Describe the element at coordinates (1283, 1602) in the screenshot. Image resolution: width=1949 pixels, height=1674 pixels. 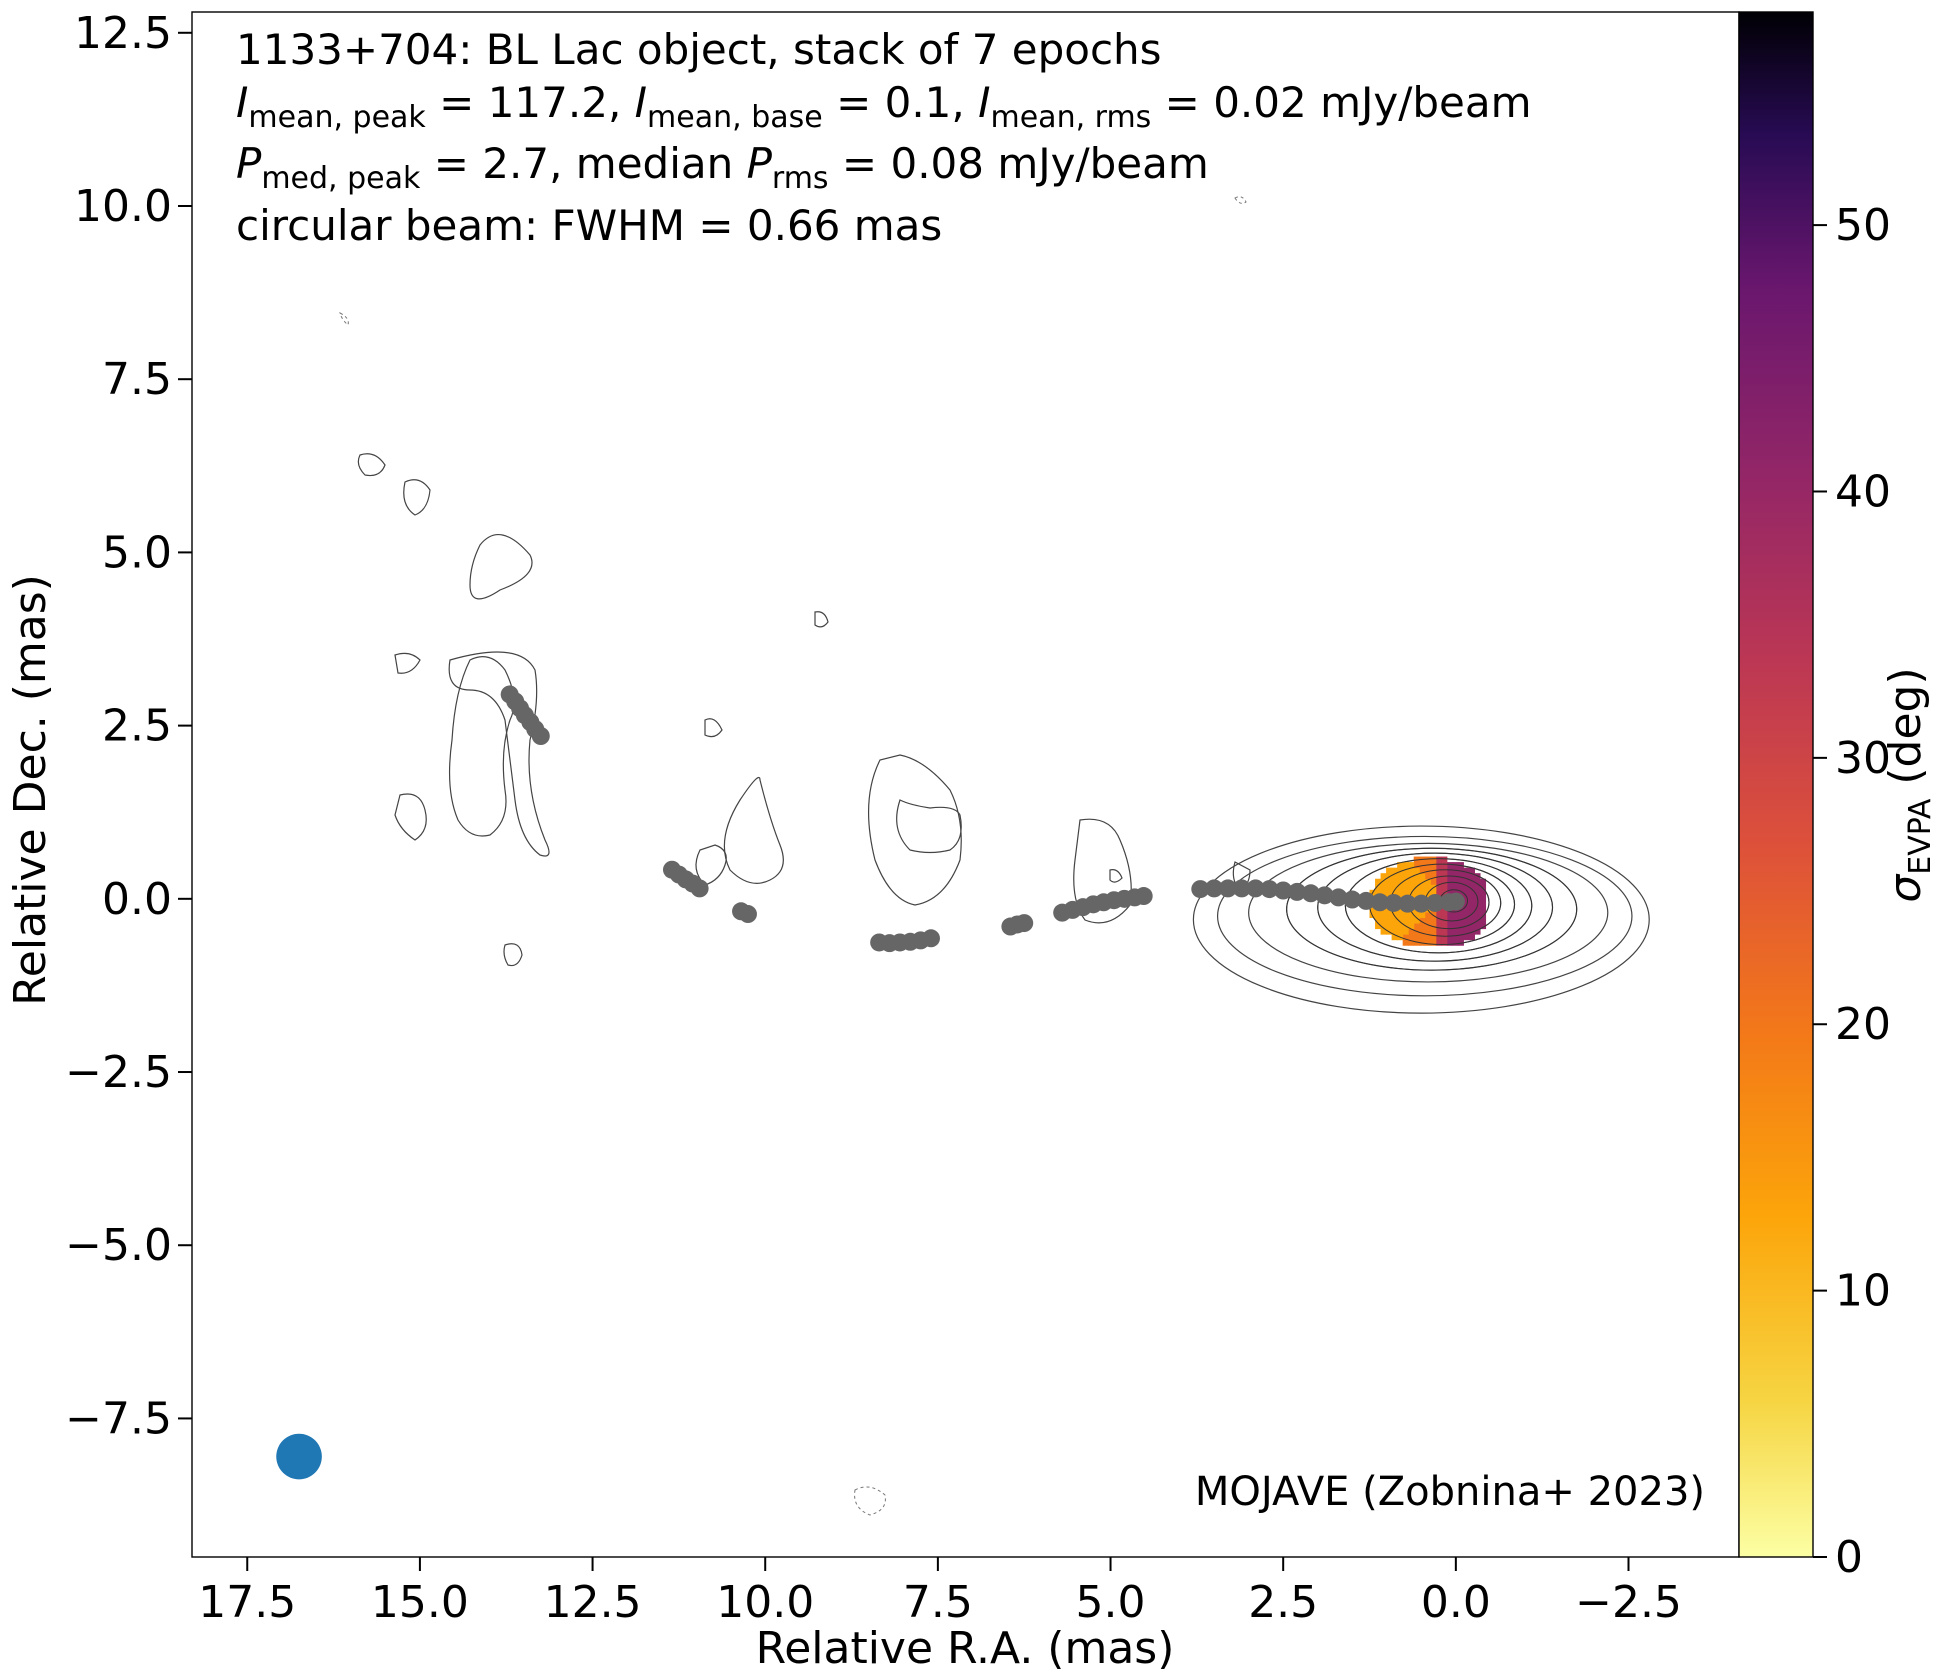
I see `x-tick-label: 2.5` at that location.